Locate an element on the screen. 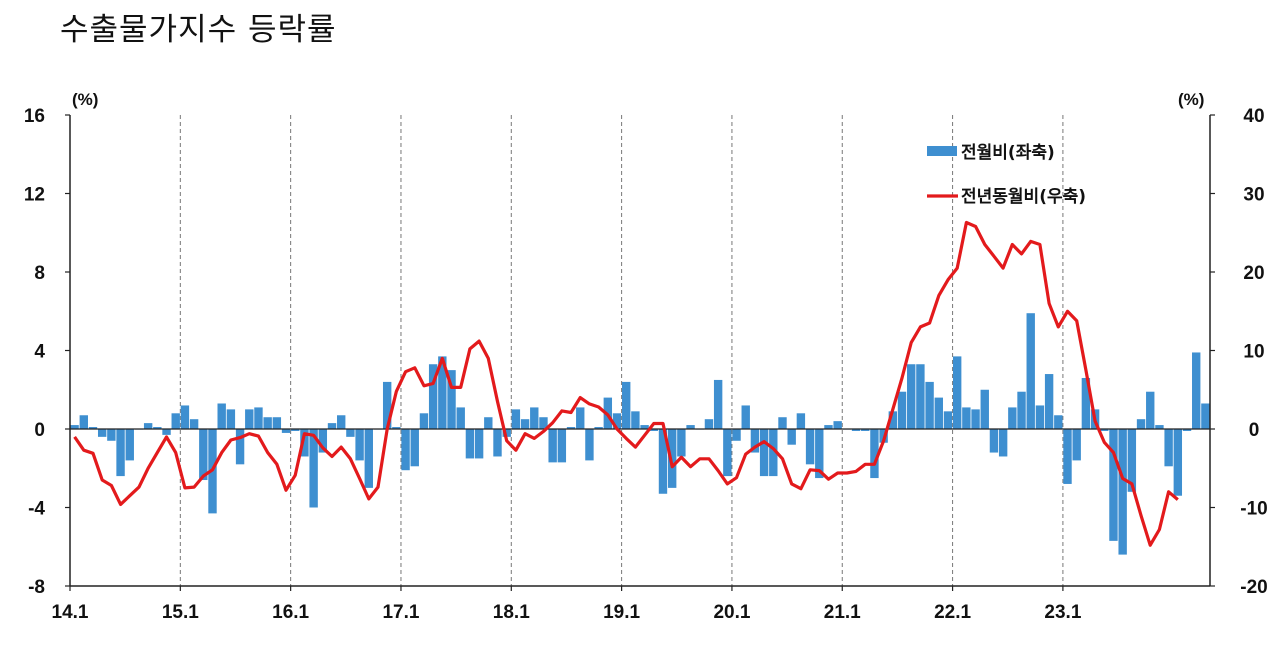 The width and height of the screenshot is (1284, 646). x-tick-label: 18.1 is located at coordinates (511, 612).